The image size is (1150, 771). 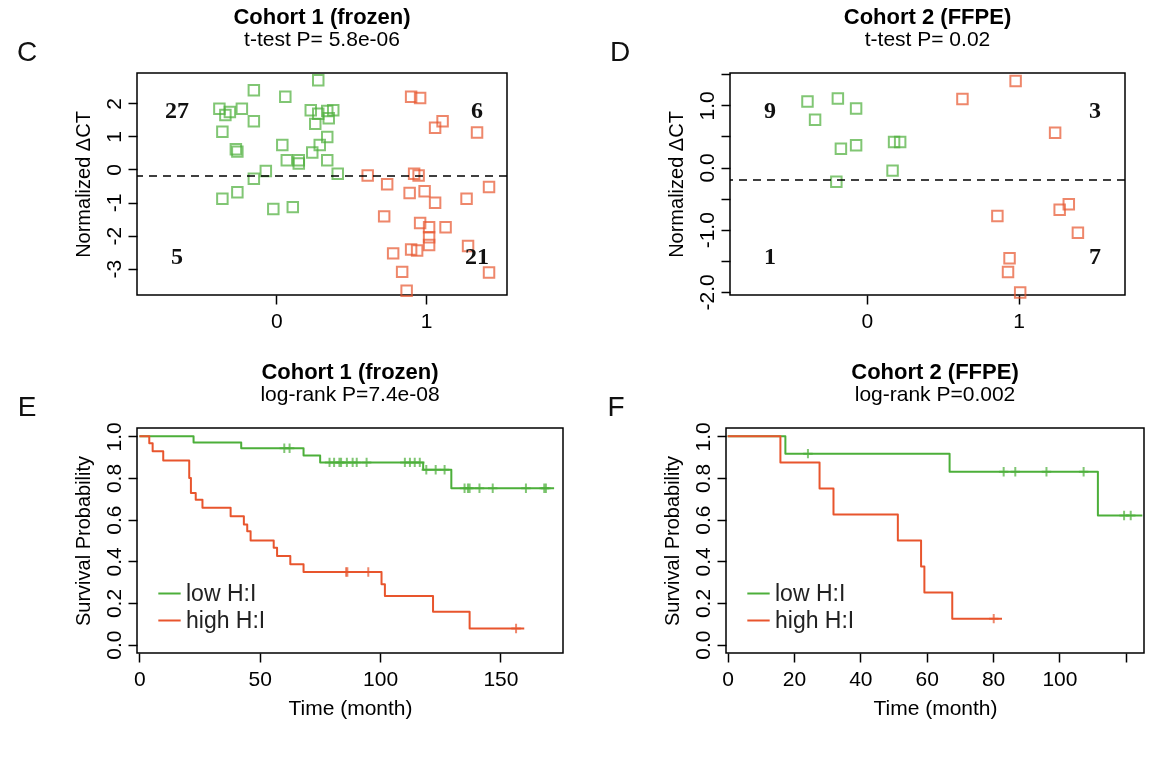 What do you see at coordinates (706, 292) in the screenshot?
I see `y-tick-label: -2.0` at bounding box center [706, 292].